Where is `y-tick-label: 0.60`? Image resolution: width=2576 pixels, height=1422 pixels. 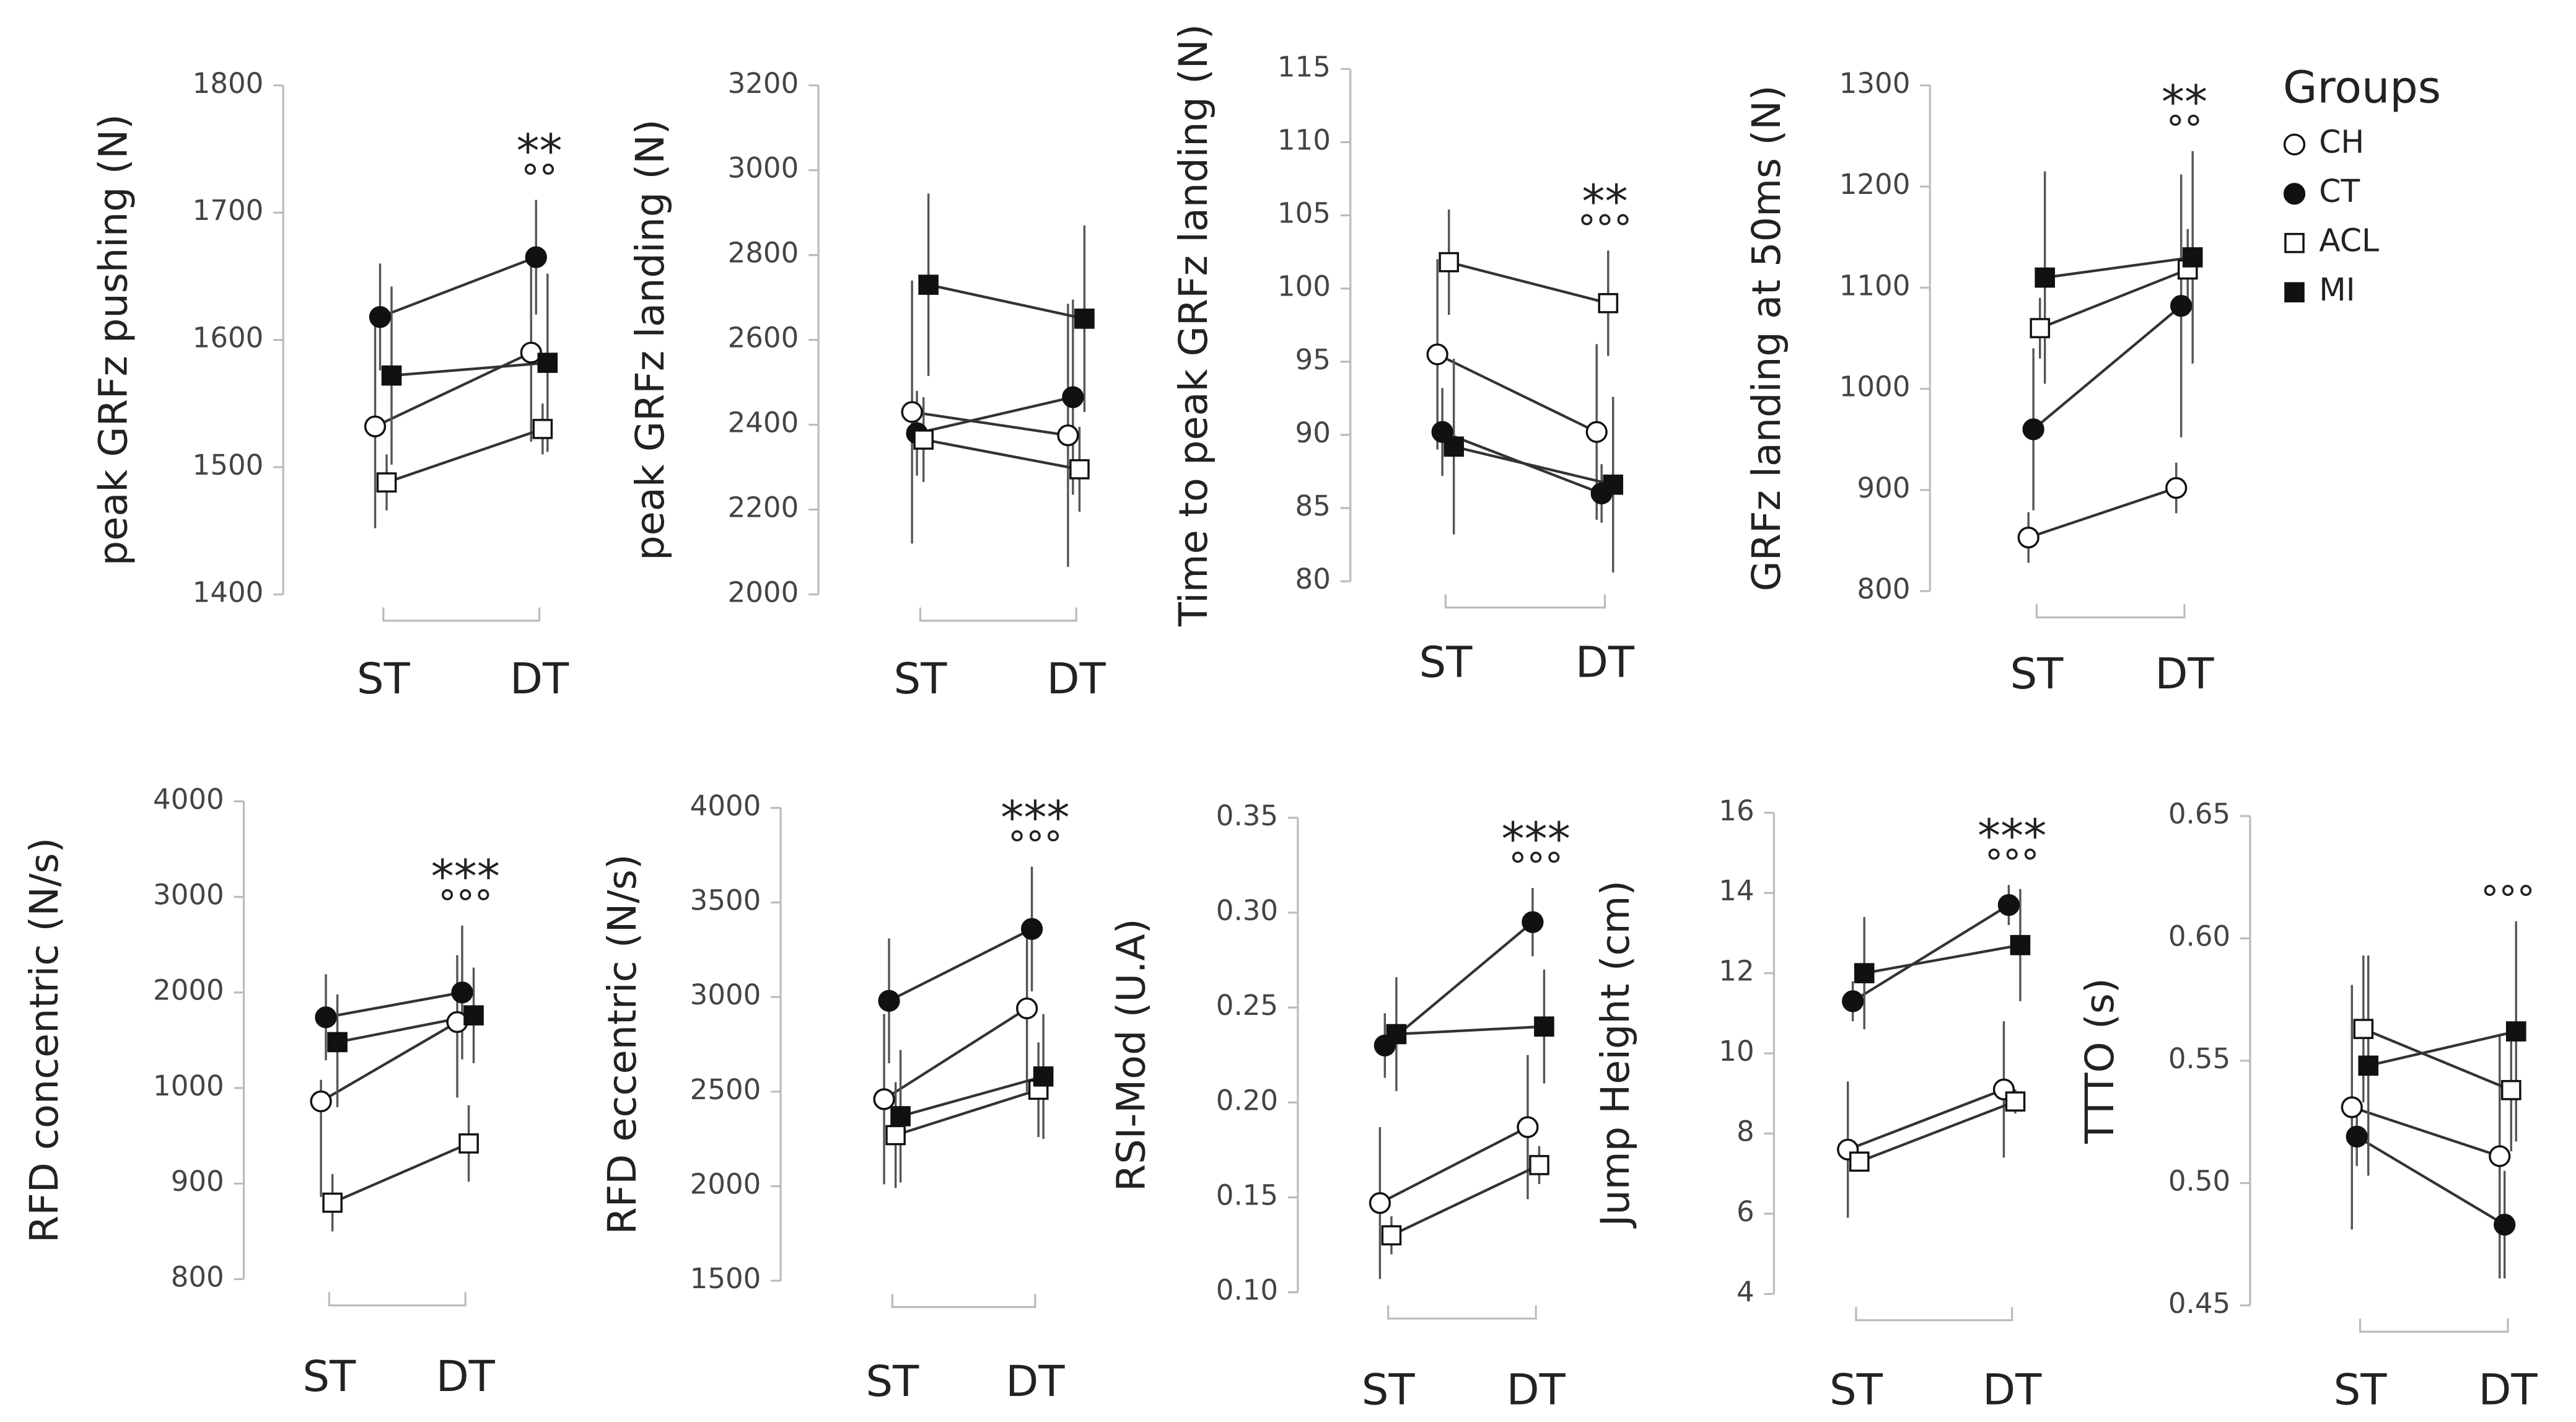
y-tick-label: 0.60 is located at coordinates (2199, 936).